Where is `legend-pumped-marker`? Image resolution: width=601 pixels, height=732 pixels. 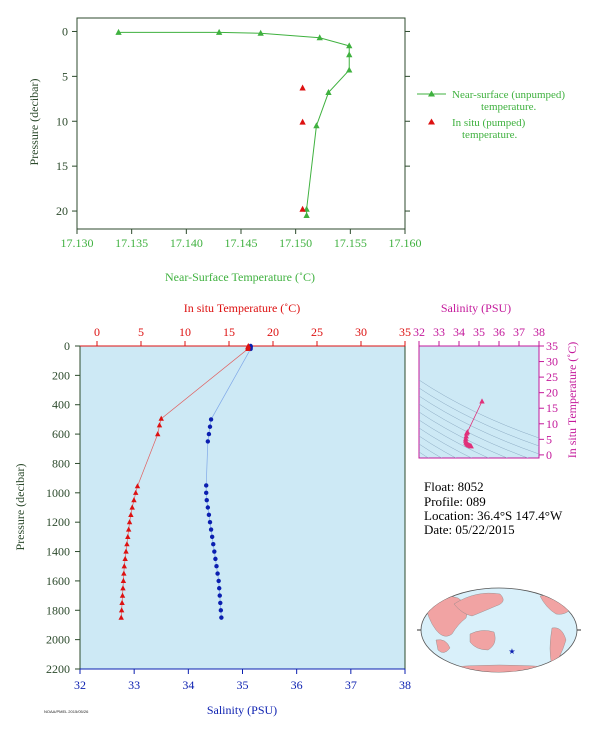
legend-pumped-marker is located at coordinates (431, 121).